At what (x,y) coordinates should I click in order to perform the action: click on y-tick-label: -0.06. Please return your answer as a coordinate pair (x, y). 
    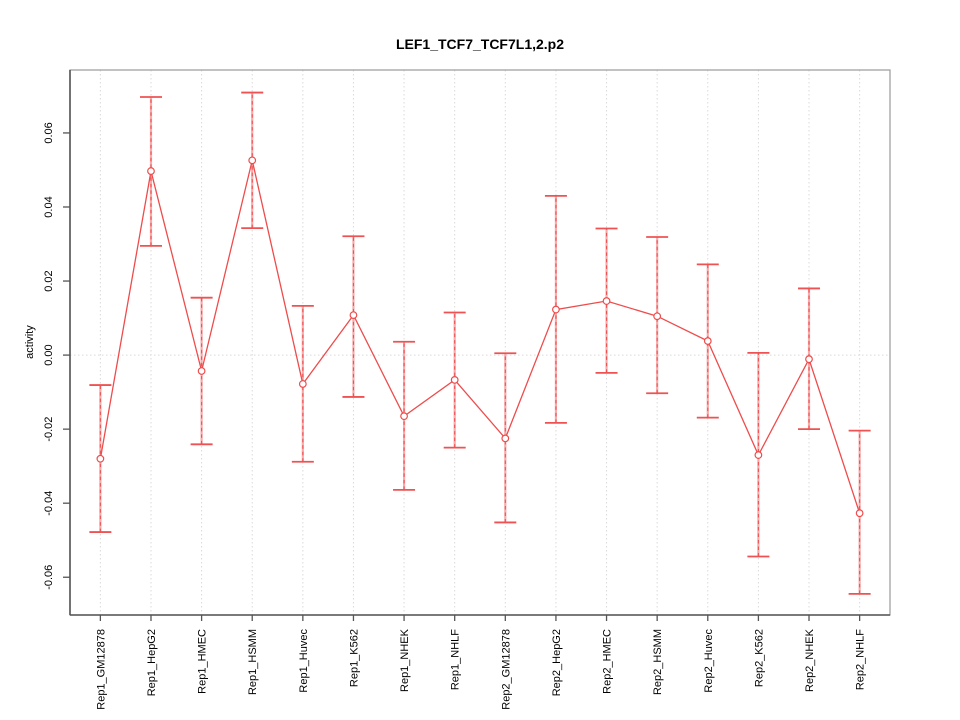
    Looking at the image, I should click on (49, 577).